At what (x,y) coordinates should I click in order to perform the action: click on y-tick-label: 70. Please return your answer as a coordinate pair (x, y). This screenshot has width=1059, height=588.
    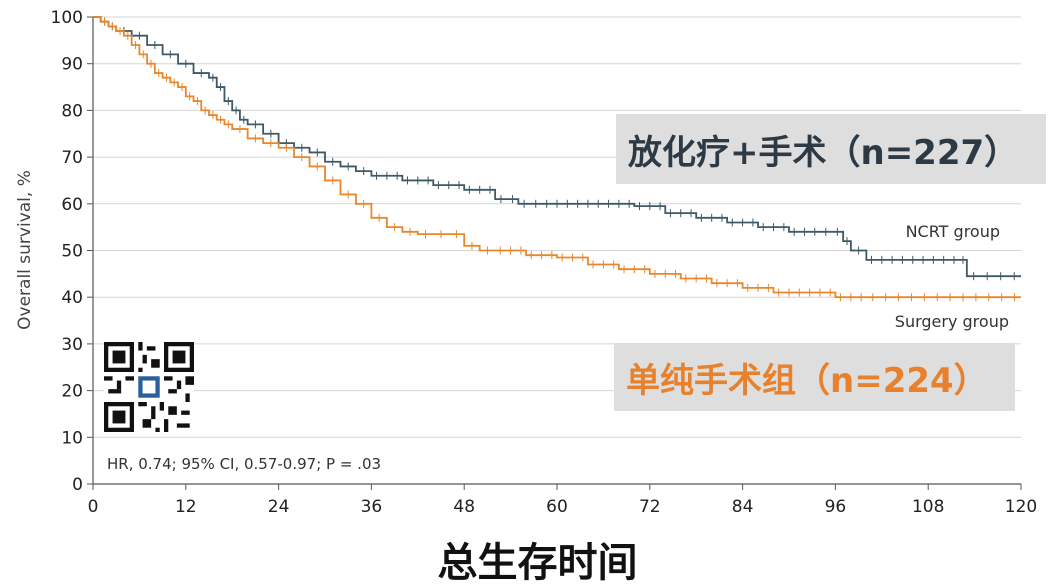
    Looking at the image, I should click on (72, 158).